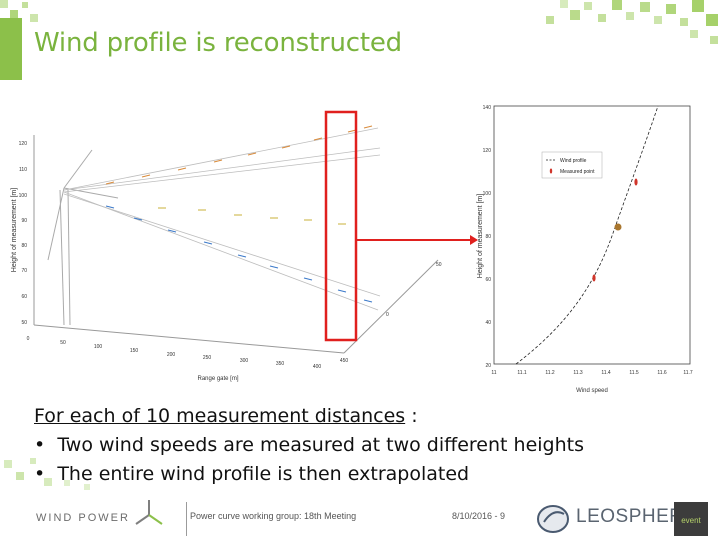 This screenshot has height=540, width=720. What do you see at coordinates (488, 280) in the screenshot?
I see `right-y-tick: 60` at bounding box center [488, 280].